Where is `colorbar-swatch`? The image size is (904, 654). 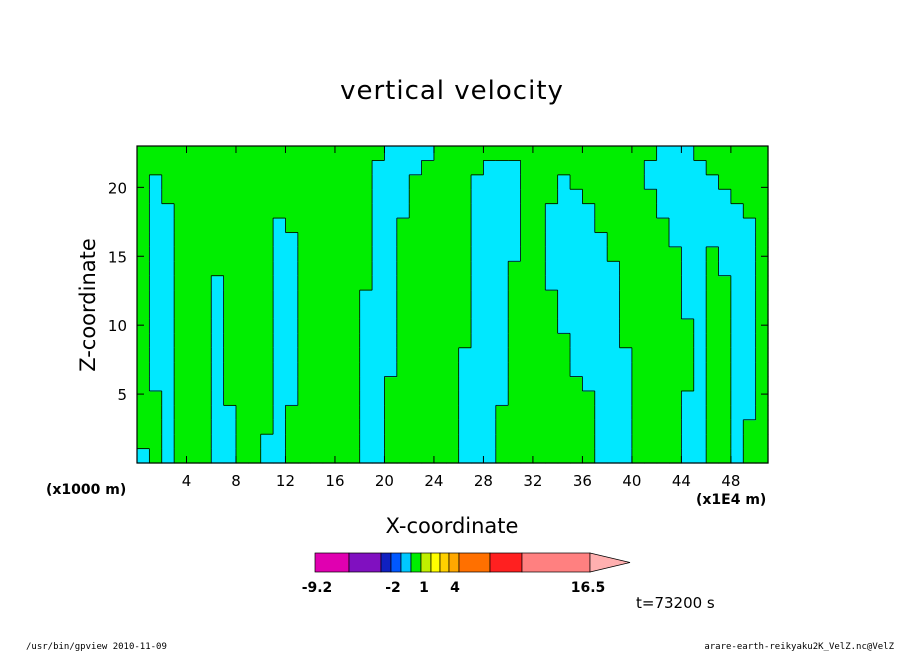
colorbar-swatch is located at coordinates (332, 562).